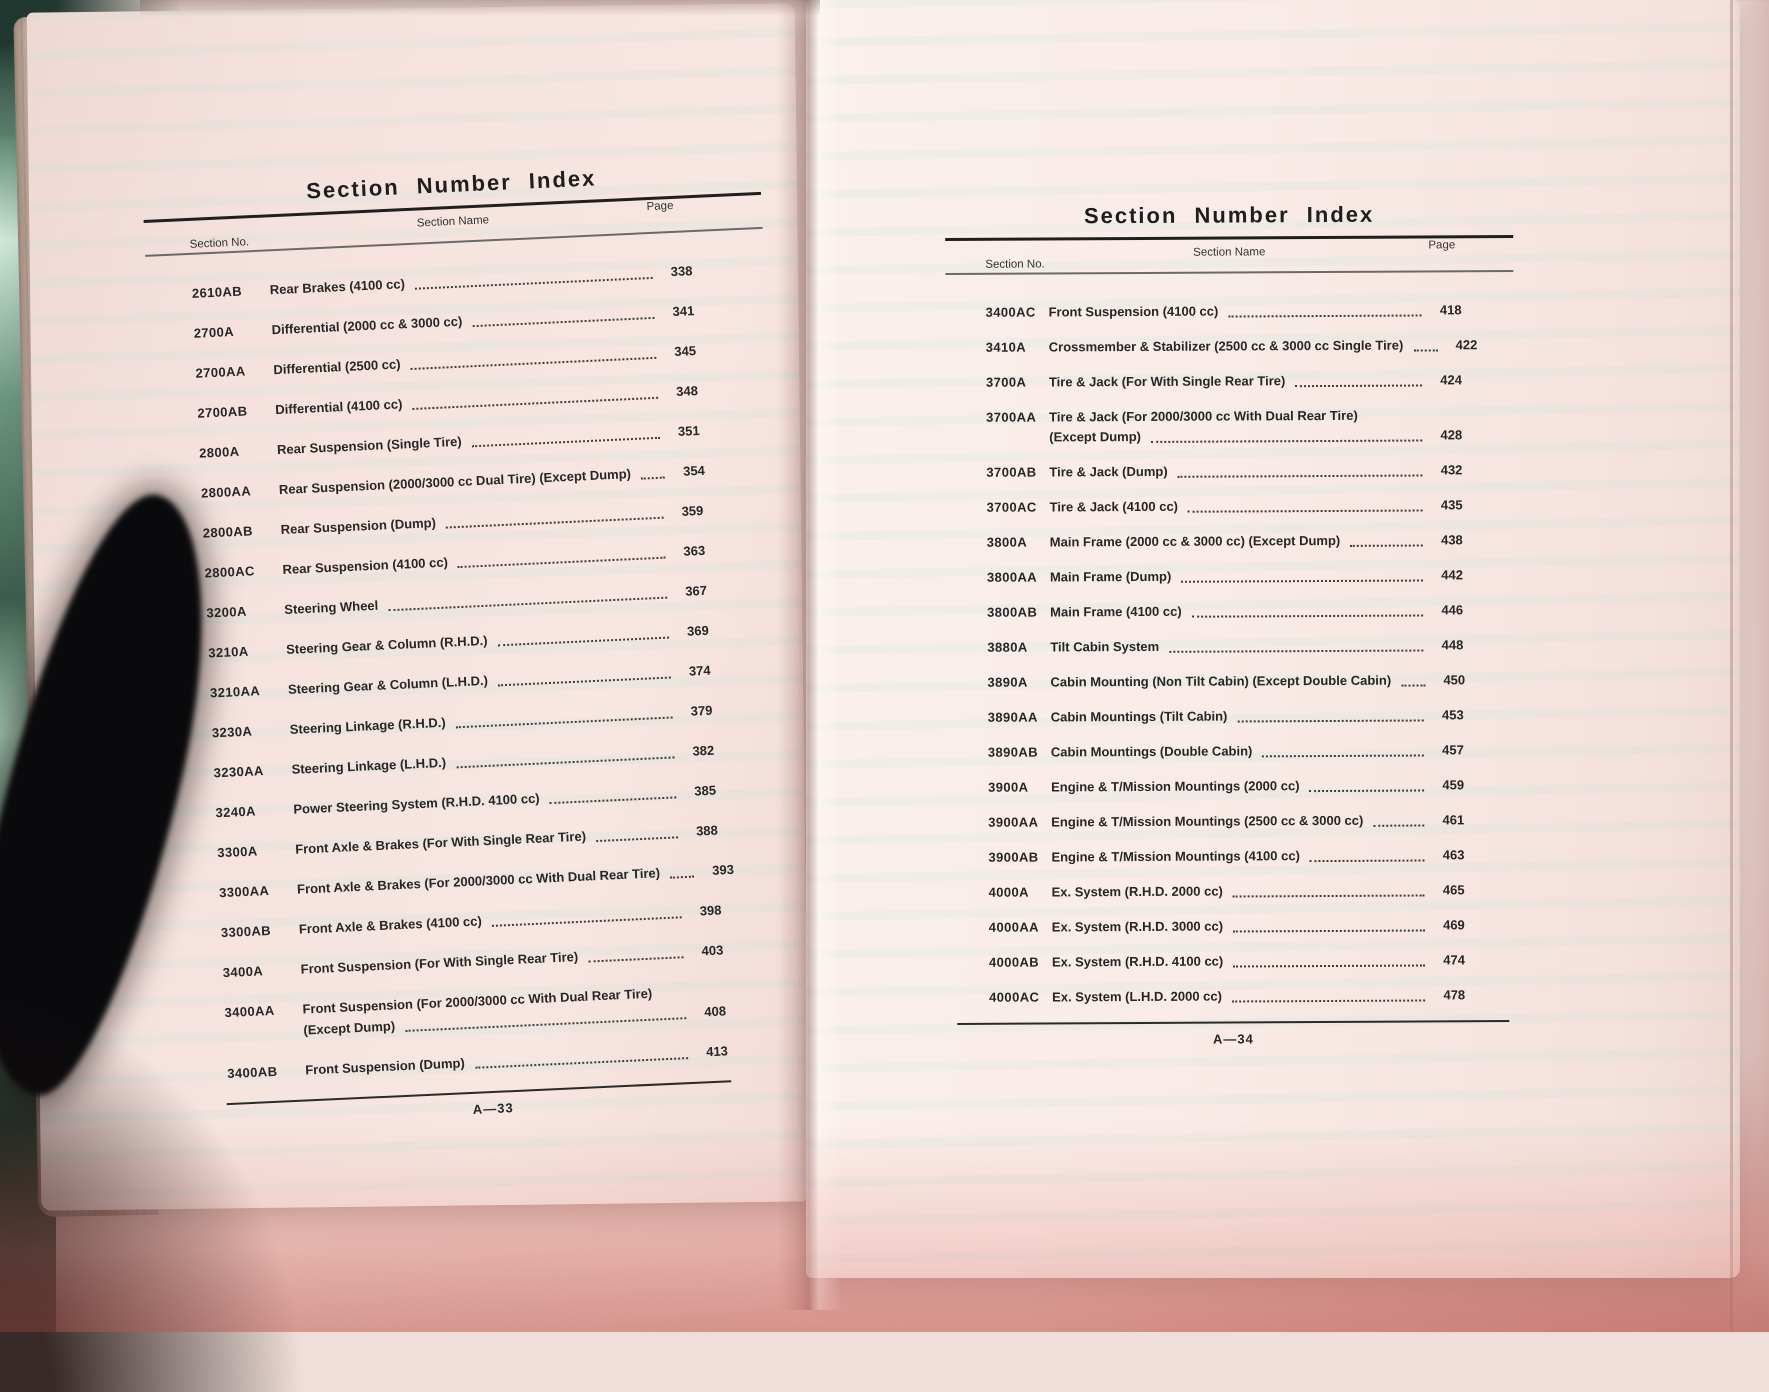 Image resolution: width=1769 pixels, height=1392 pixels. Describe the element at coordinates (1110, 576) in the screenshot. I see `section-name: Main Frame (Dump)` at that location.